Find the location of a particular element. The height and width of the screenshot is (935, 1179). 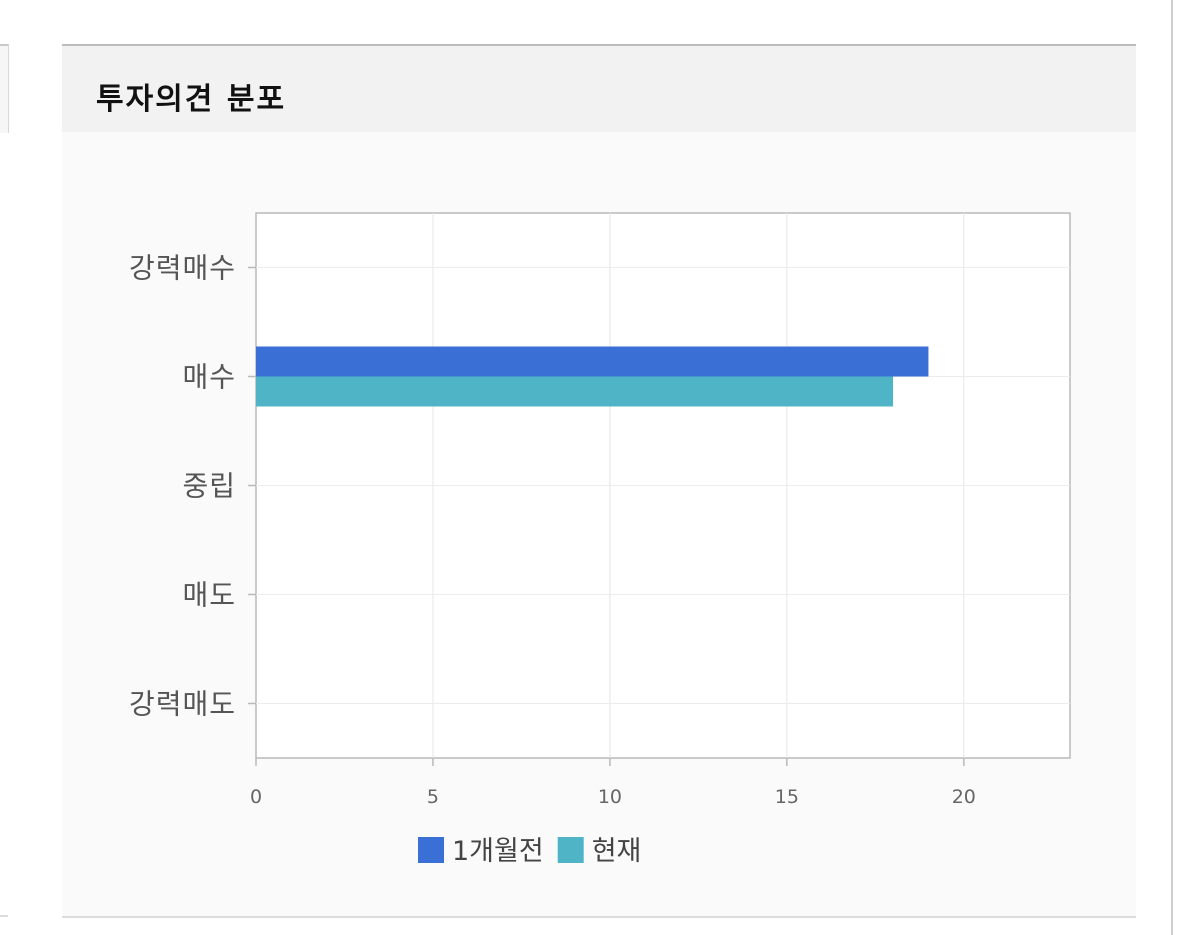

x-tick-label: 10 is located at coordinates (610, 797).